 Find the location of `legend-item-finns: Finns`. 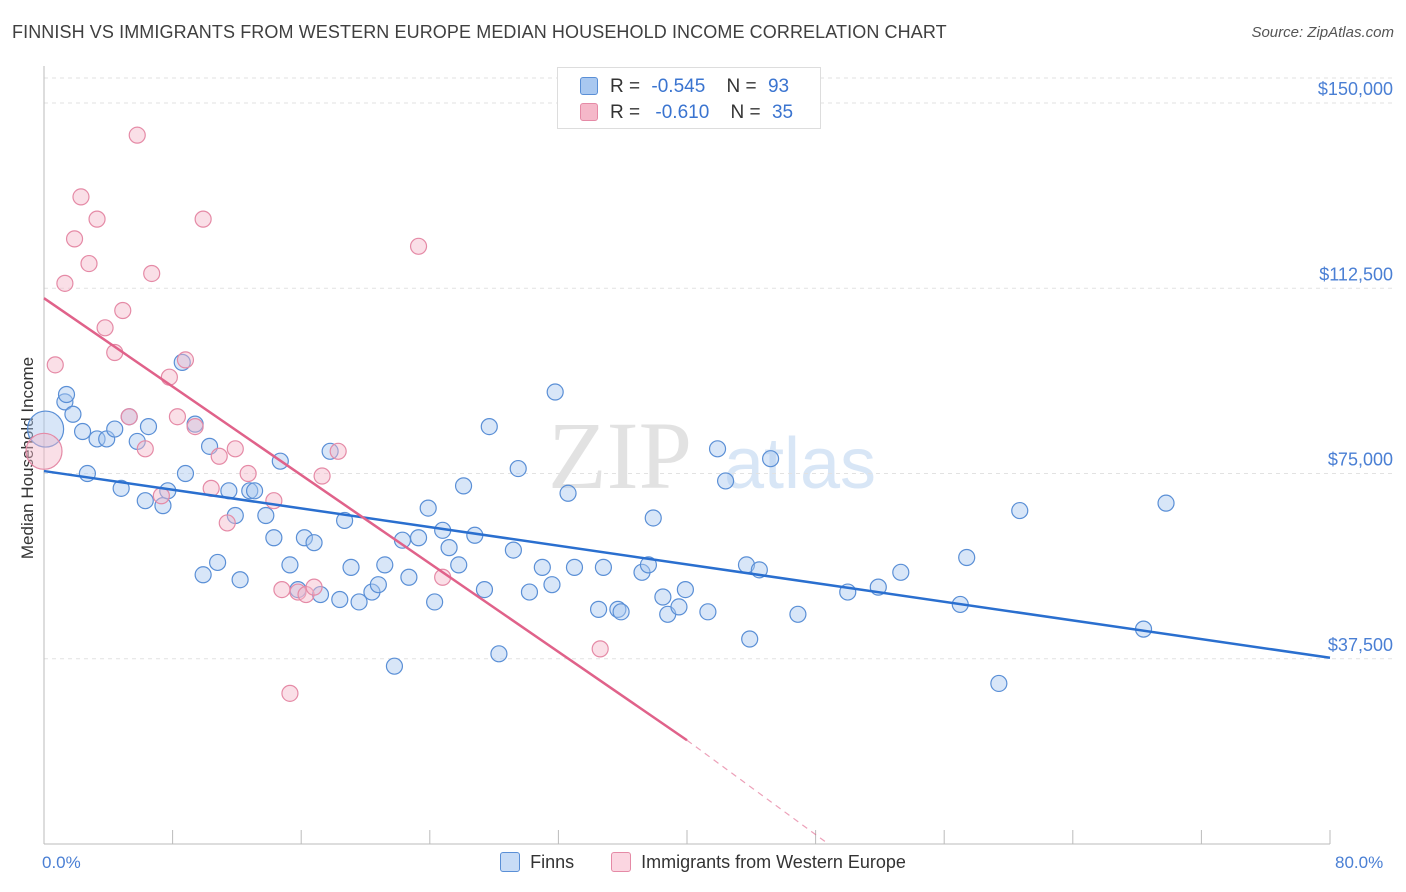

legend-item-finns: Finns is located at coordinates (537, 862).